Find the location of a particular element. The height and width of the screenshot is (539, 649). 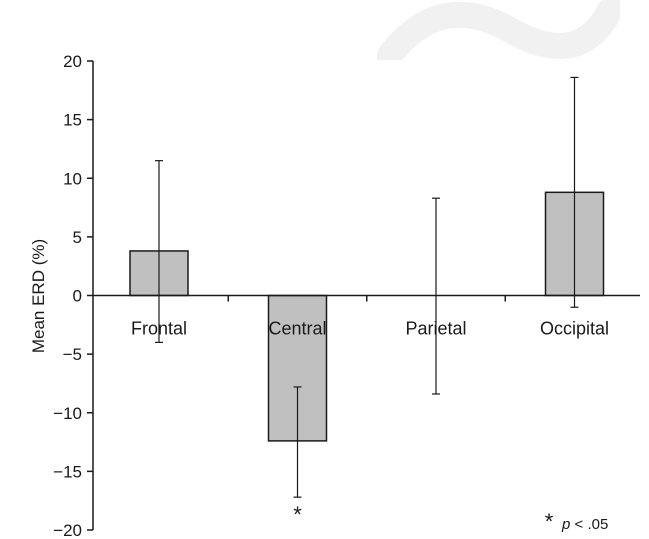

significance-note-star: * is located at coordinates (549, 521).